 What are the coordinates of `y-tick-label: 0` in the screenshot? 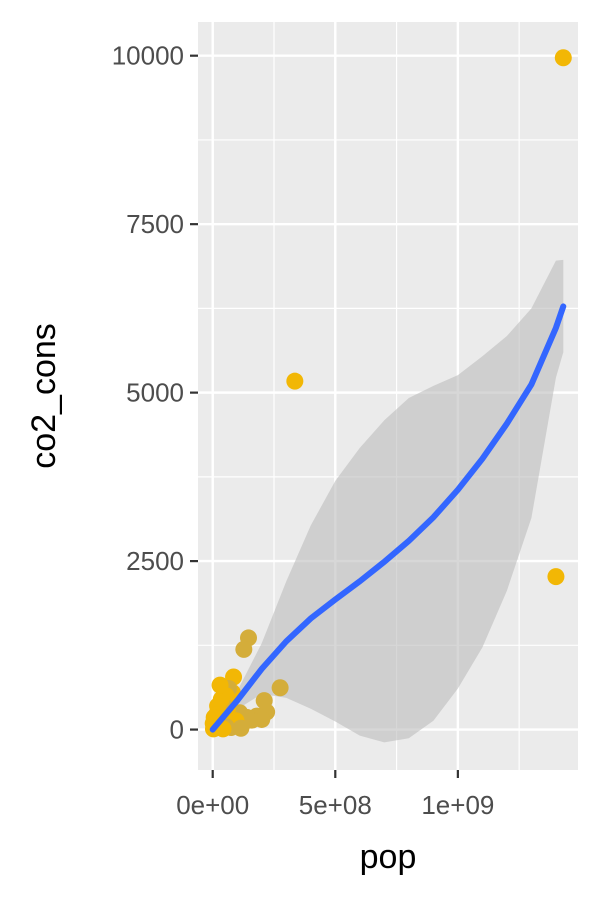 It's located at (177, 730).